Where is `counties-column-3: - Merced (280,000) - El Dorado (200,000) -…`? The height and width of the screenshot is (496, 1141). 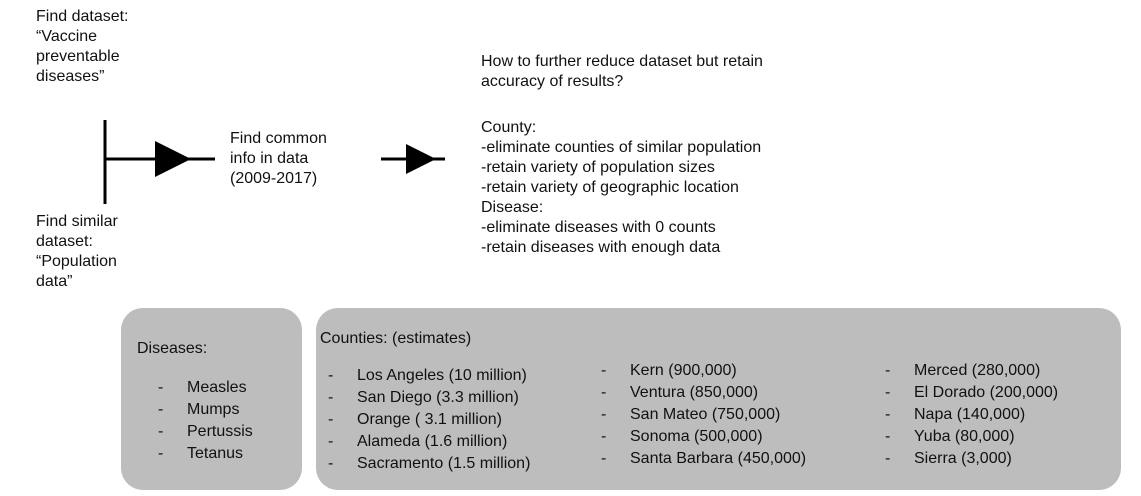
counties-column-3: - Merced (280,000) - El Dorado (200,000) -… is located at coordinates (971, 415).